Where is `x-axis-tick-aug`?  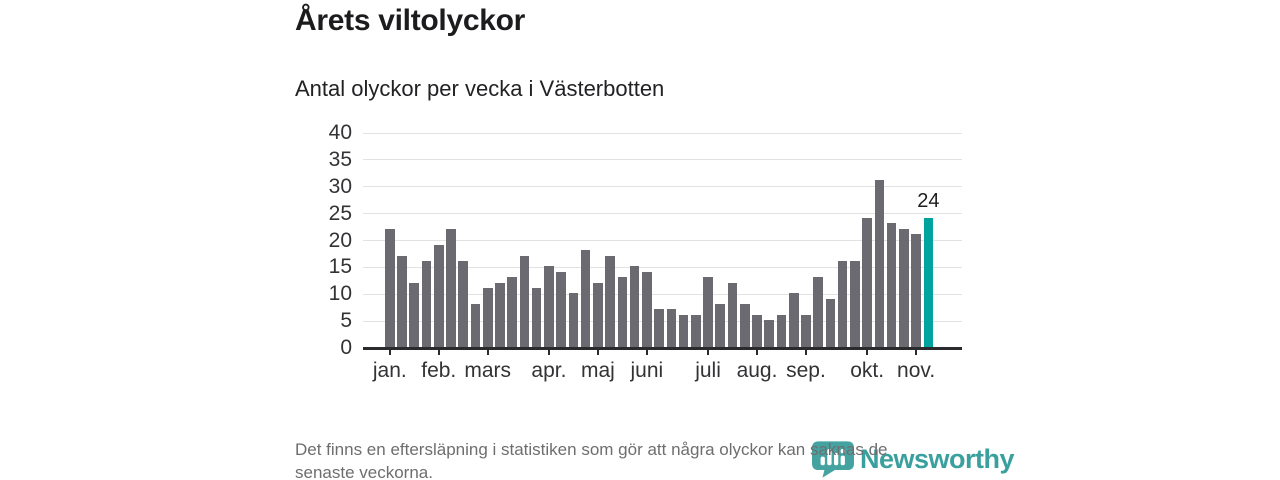
x-axis-tick-aug is located at coordinates (757, 352).